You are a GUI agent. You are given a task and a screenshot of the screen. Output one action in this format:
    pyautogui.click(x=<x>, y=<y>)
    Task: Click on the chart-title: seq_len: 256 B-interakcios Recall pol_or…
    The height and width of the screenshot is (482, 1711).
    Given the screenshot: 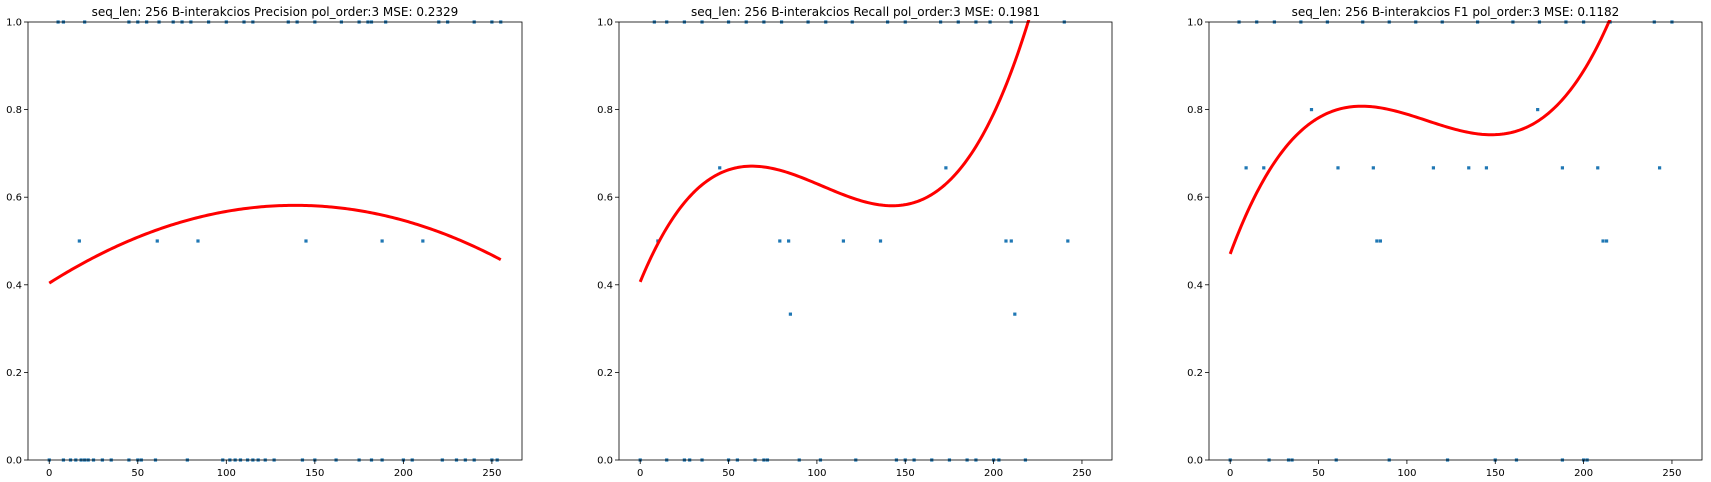 What is the action you would take?
    pyautogui.click(x=865, y=12)
    